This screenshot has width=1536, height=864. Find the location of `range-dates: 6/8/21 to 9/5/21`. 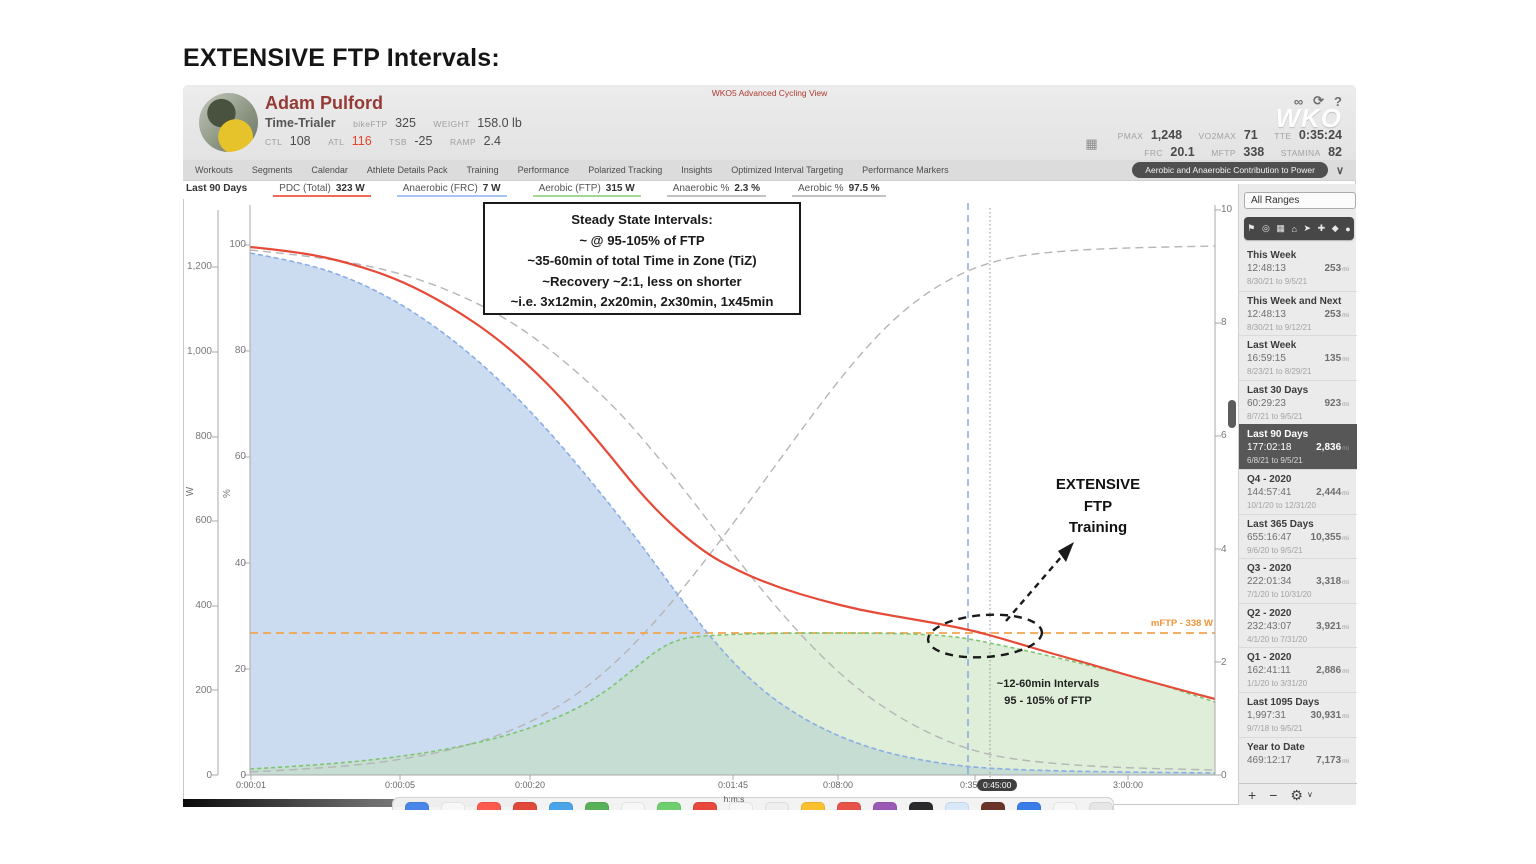

range-dates: 6/8/21 to 9/5/21 is located at coordinates (1275, 461).